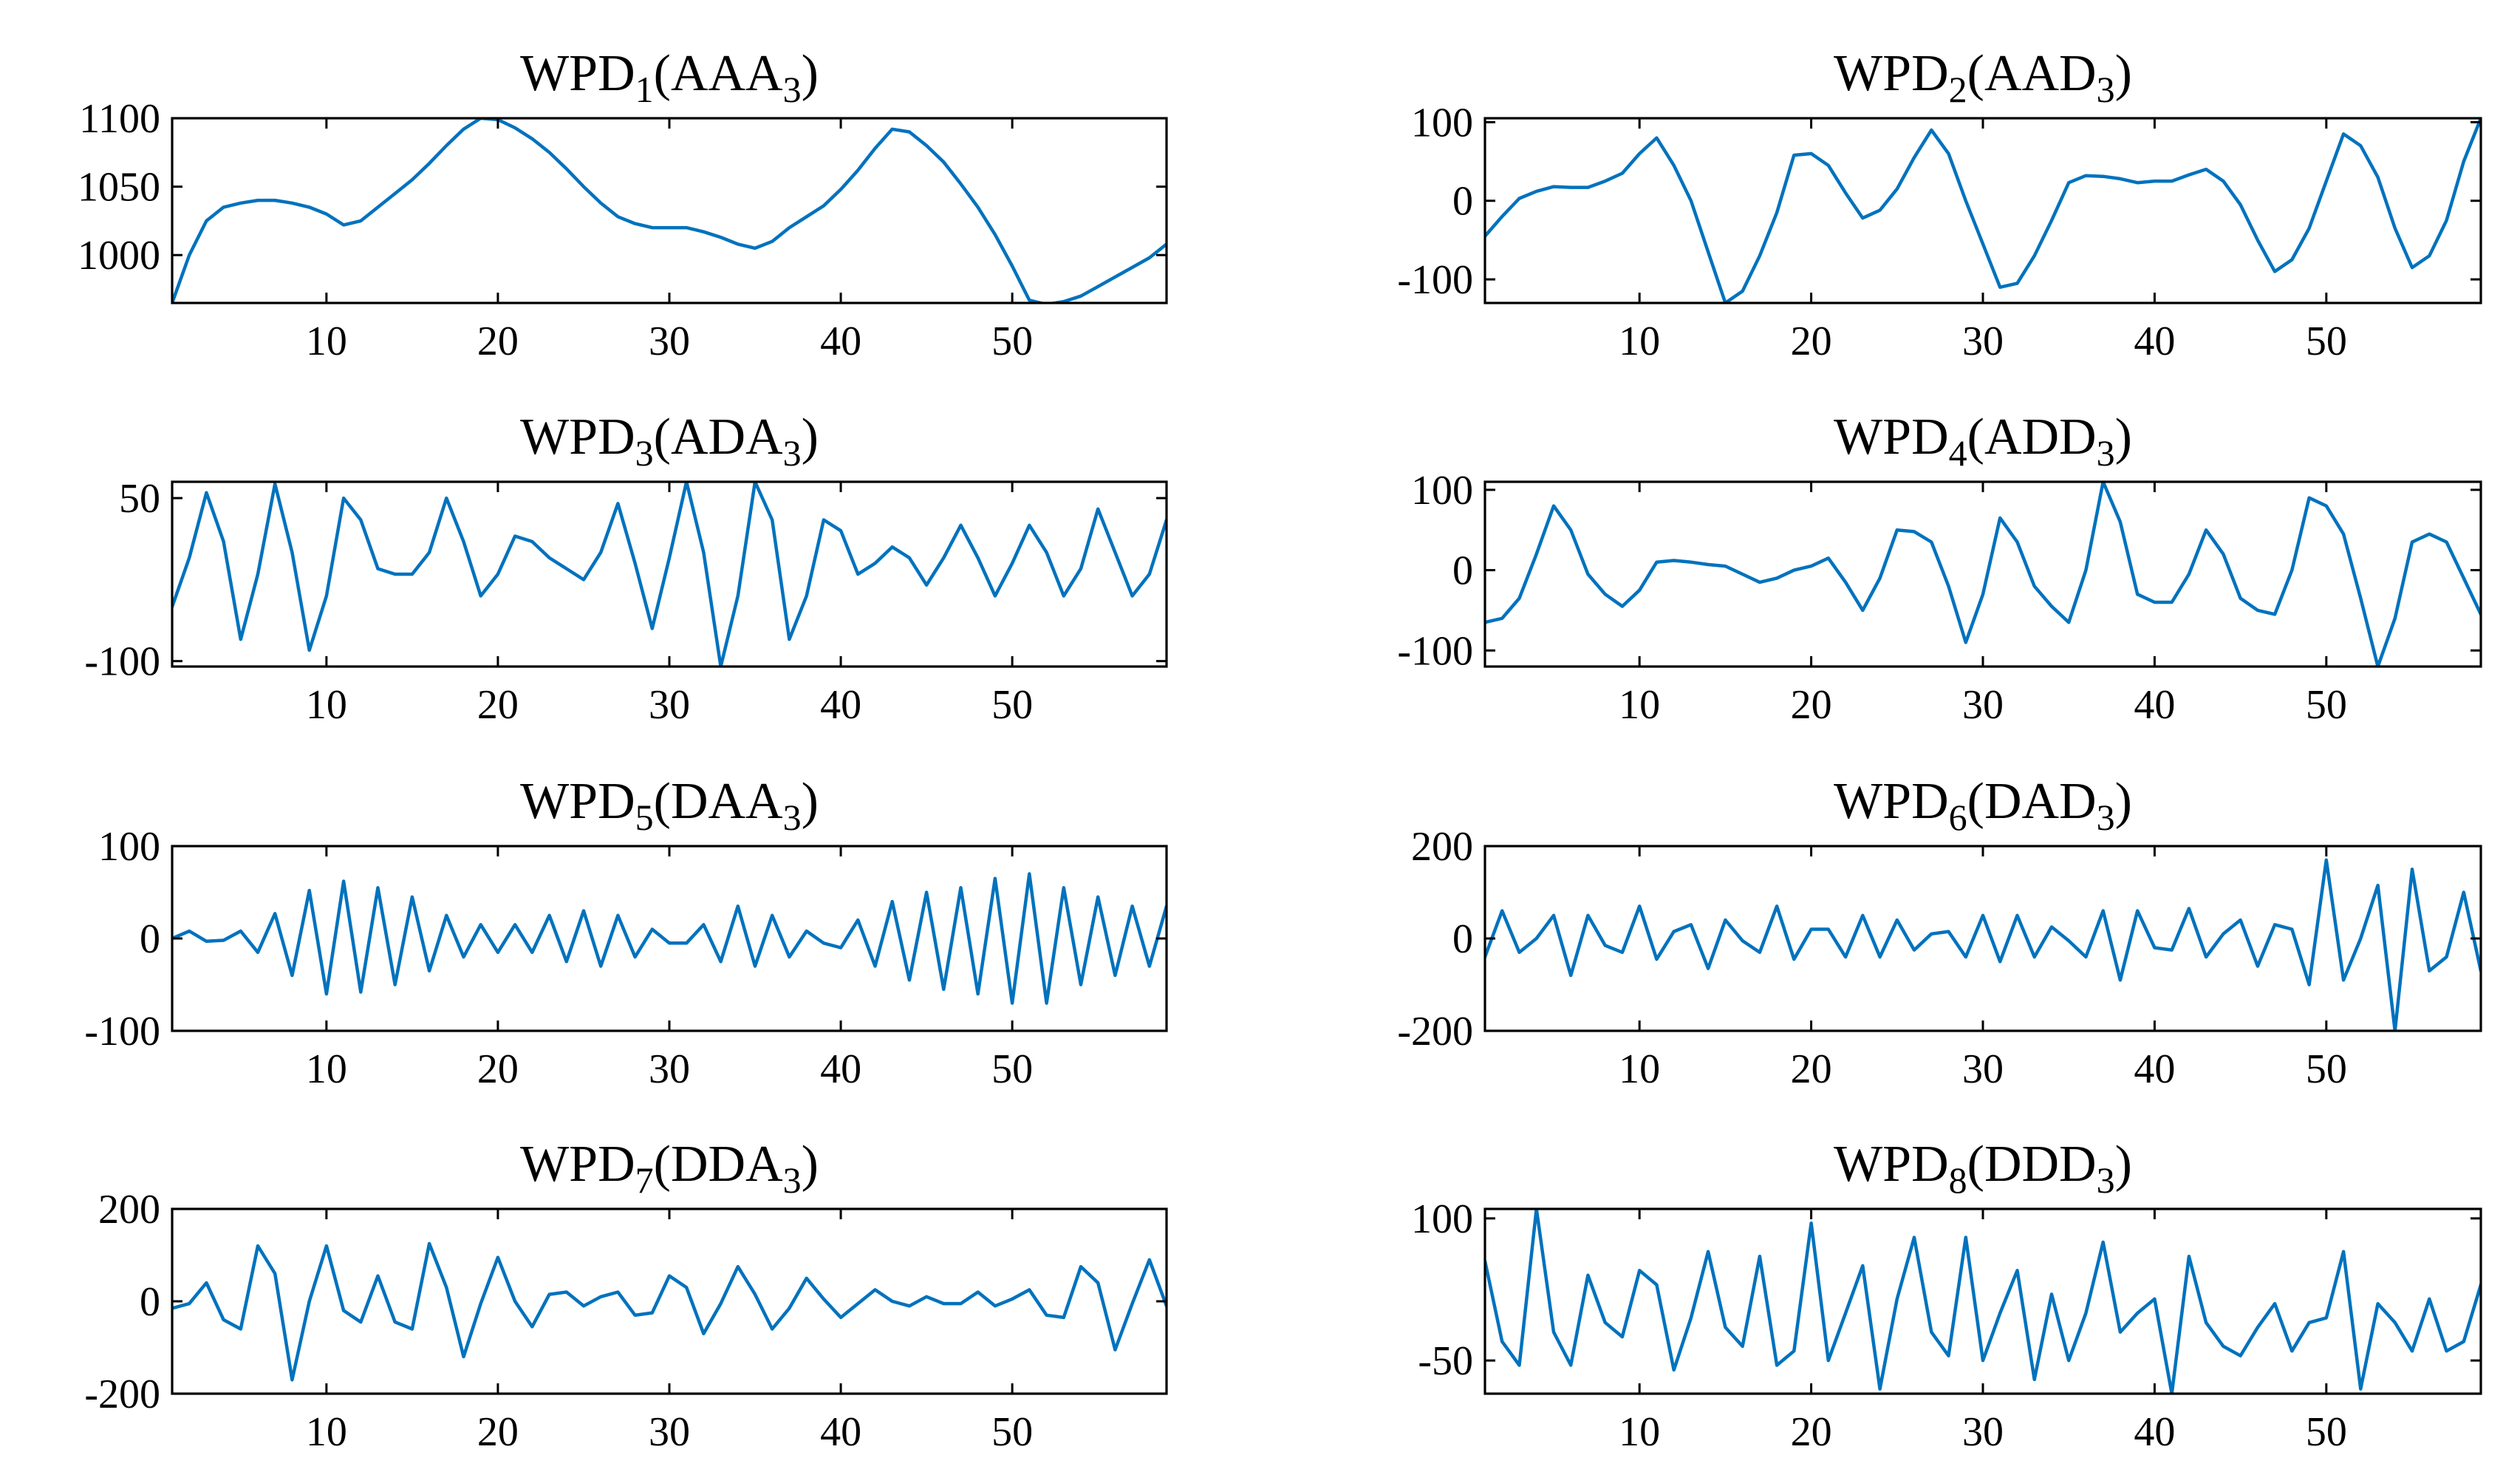 This screenshot has width=2520, height=1472. What do you see at coordinates (139, 499) in the screenshot?
I see `y-tick-label: 50` at bounding box center [139, 499].